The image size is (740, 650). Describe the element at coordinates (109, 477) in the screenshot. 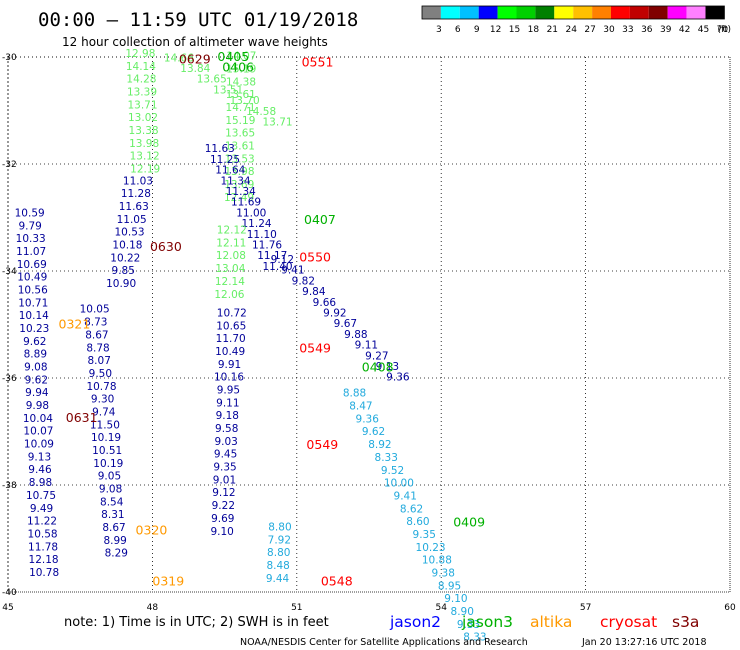

I see `wave-height-value: 9.05` at that location.